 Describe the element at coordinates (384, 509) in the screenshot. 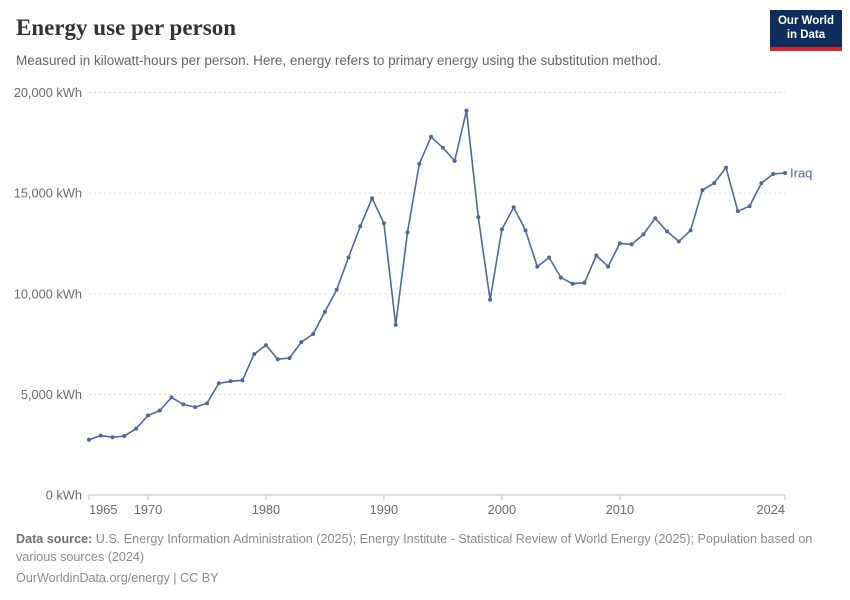

I see `x-tick-label: 1990` at that location.